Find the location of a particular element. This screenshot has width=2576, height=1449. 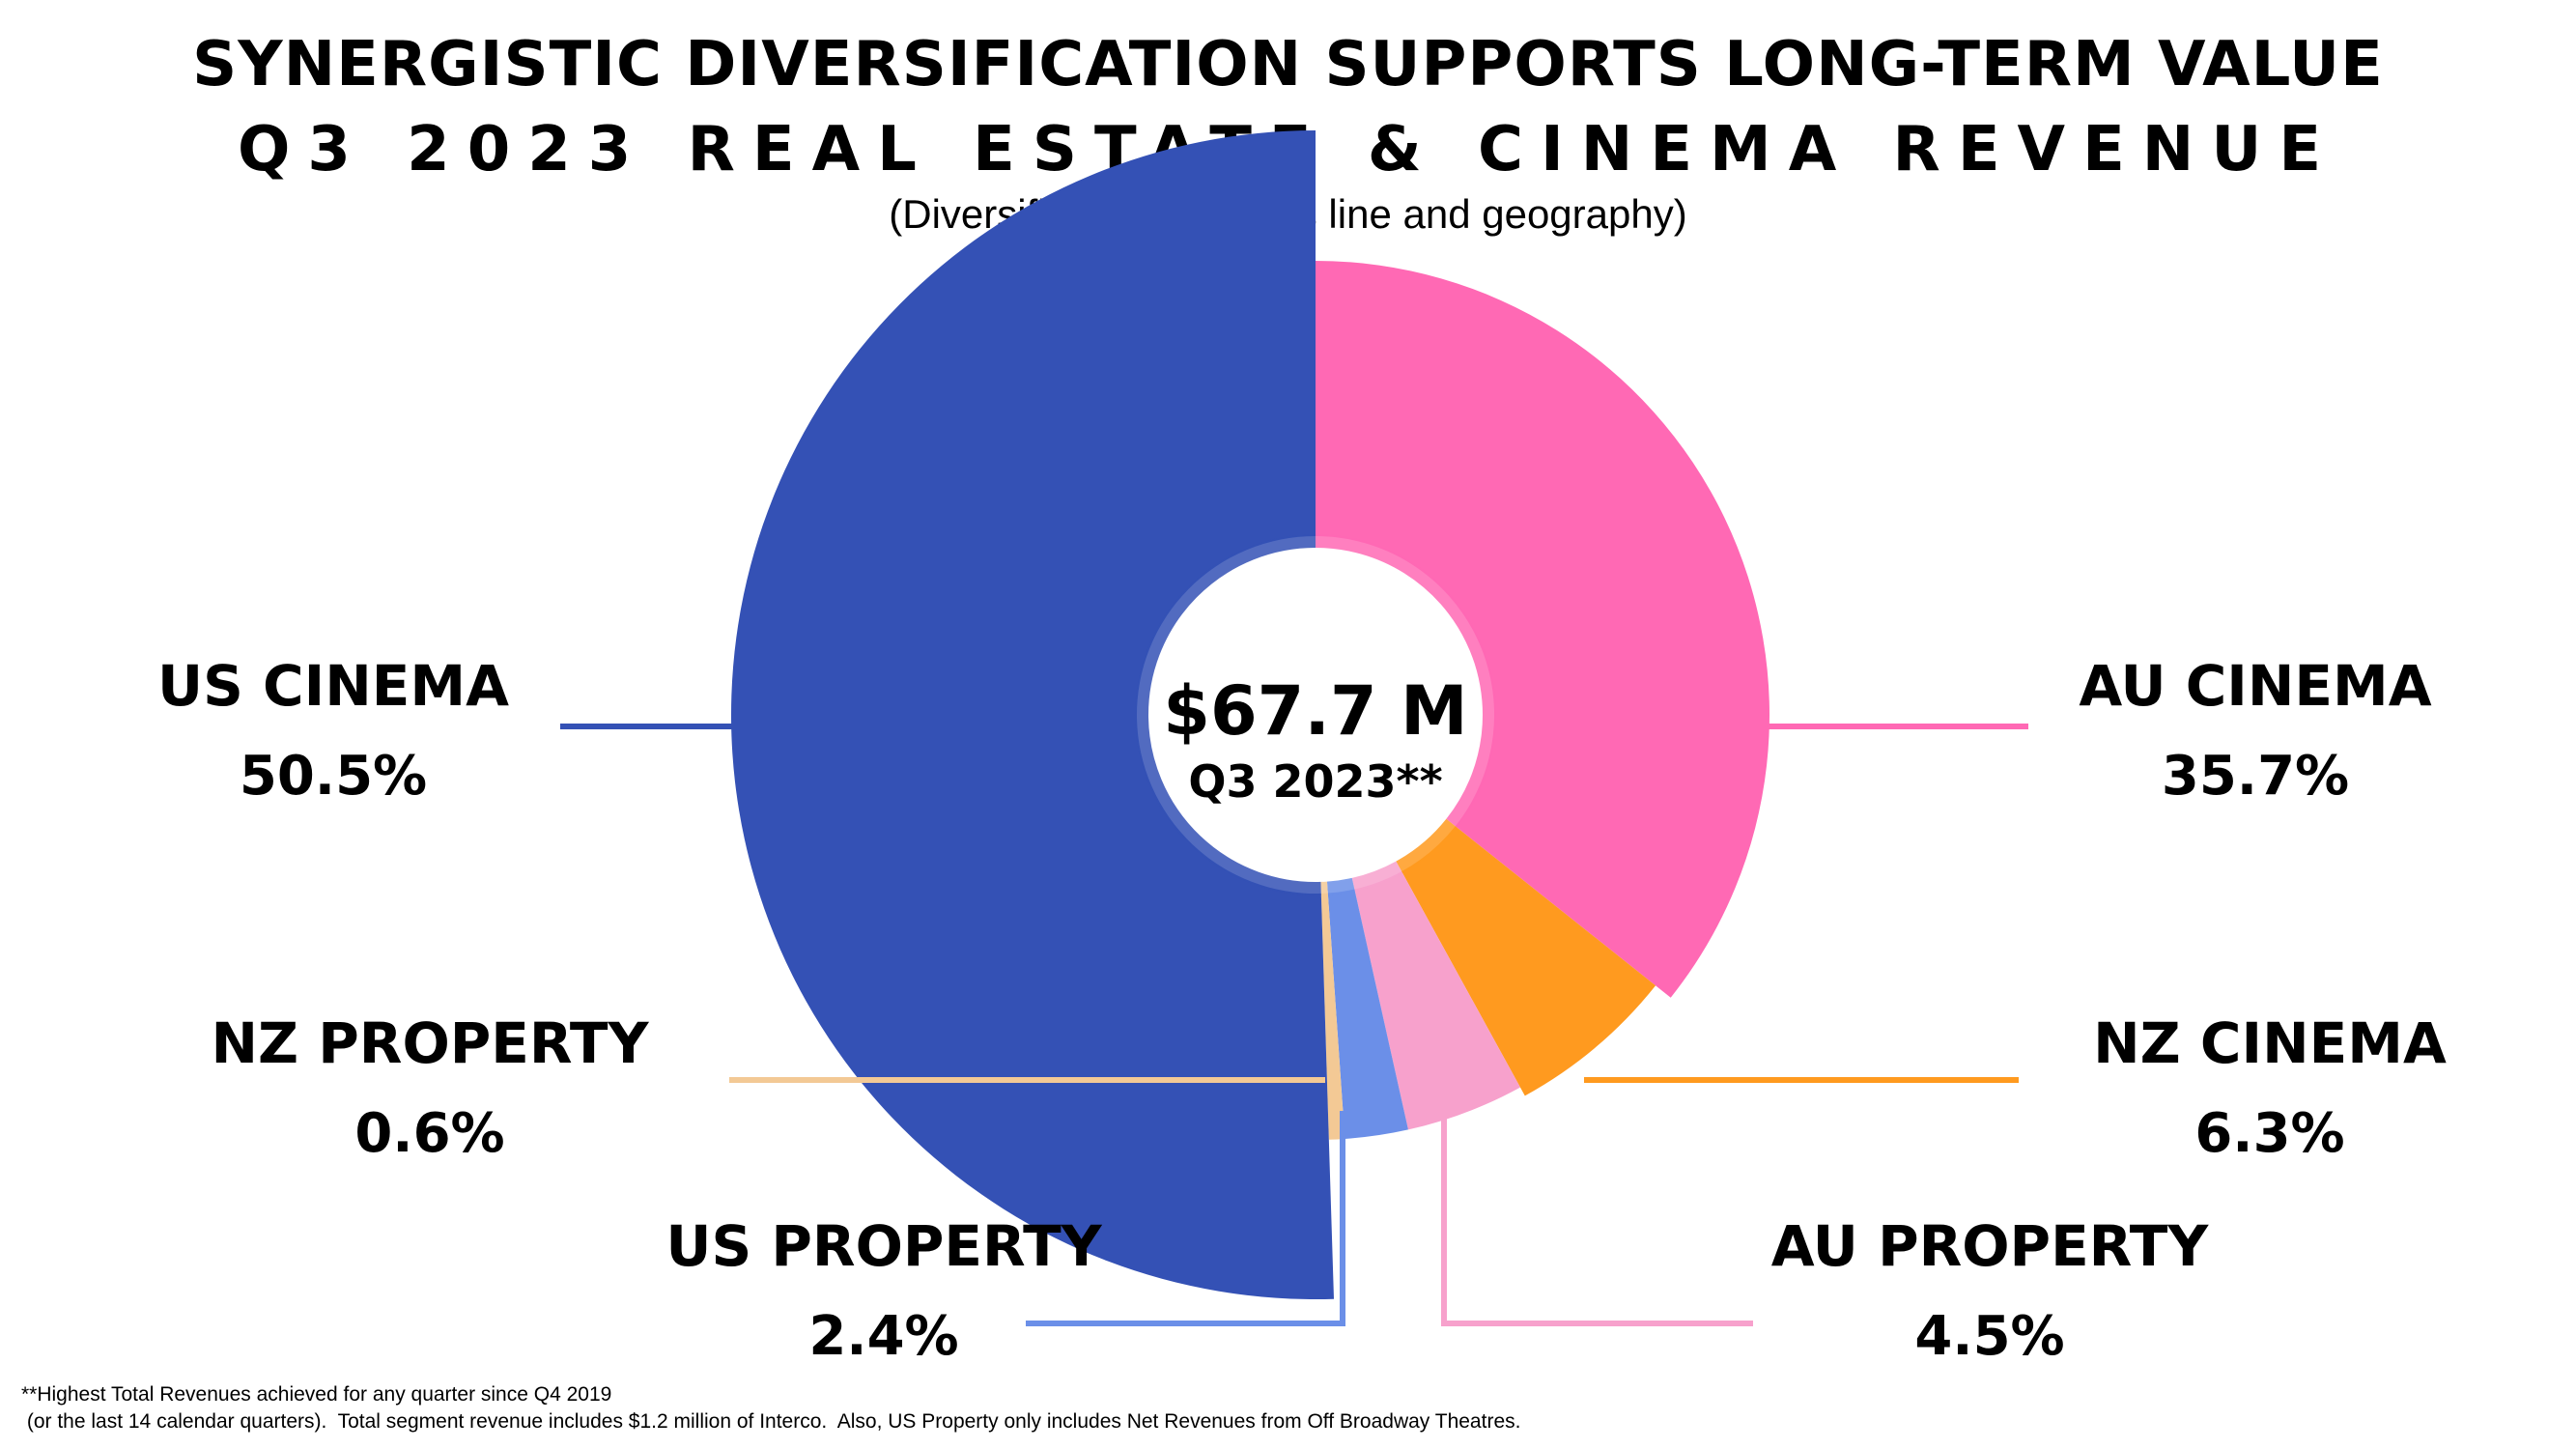

center-label: Q3 2023** is located at coordinates (1315, 781).